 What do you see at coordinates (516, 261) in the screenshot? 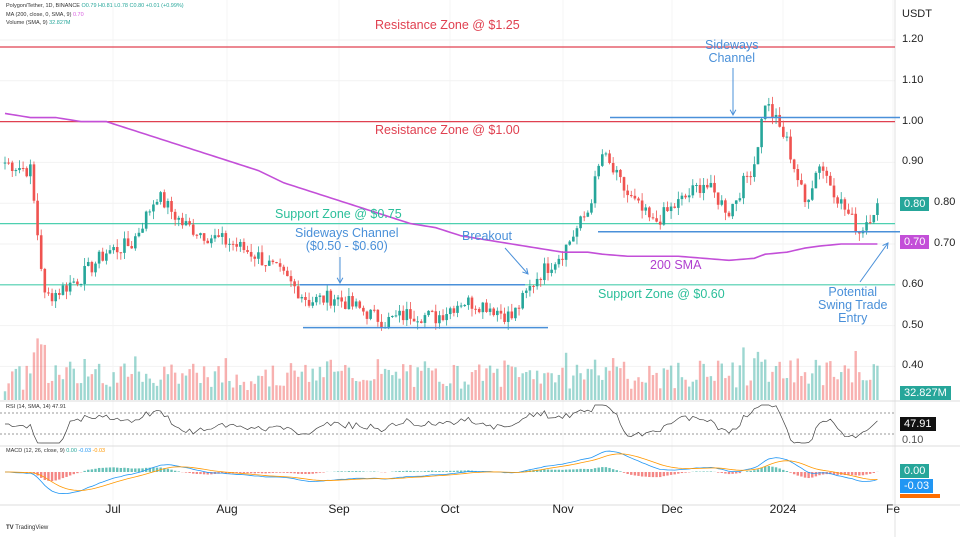
I see `breakout-arrow` at bounding box center [516, 261].